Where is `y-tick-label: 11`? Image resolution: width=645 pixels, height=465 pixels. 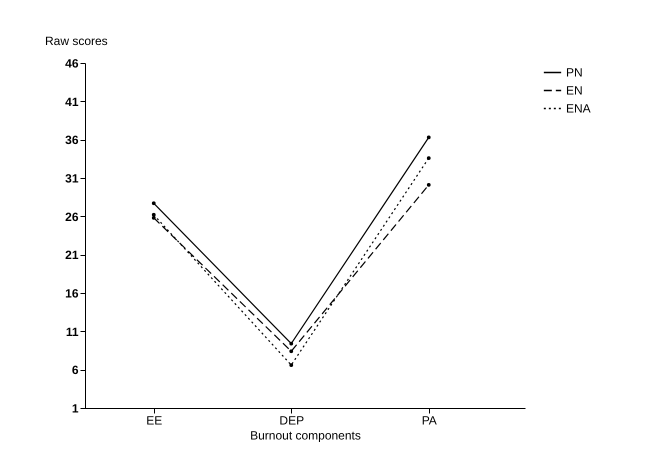 y-tick-label: 11 is located at coordinates (72, 331).